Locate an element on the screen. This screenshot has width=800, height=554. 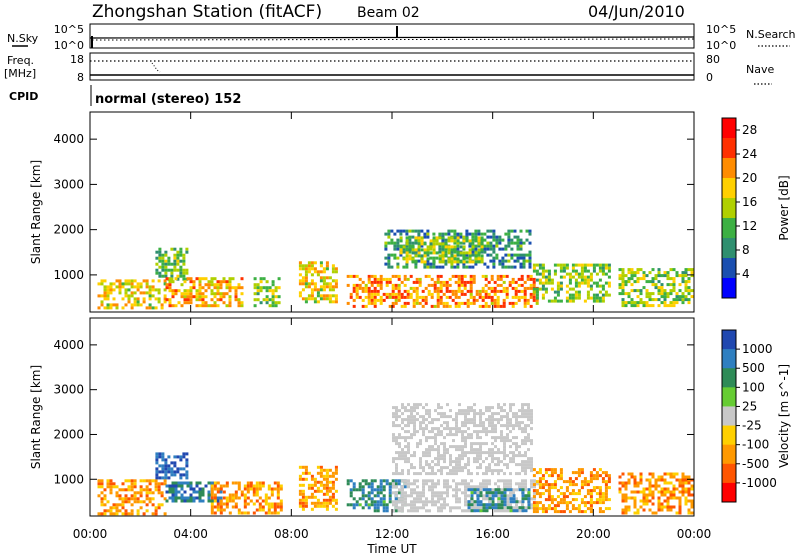
scatter-region is located at coordinates (204, 292).